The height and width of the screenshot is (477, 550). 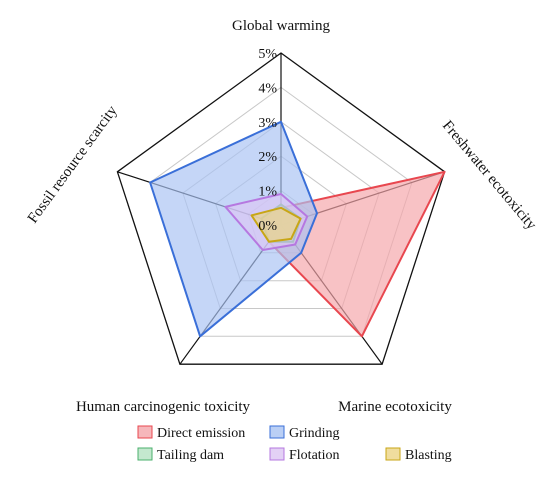 I want to click on legend-swatch-direct-emission, so click(x=145, y=432).